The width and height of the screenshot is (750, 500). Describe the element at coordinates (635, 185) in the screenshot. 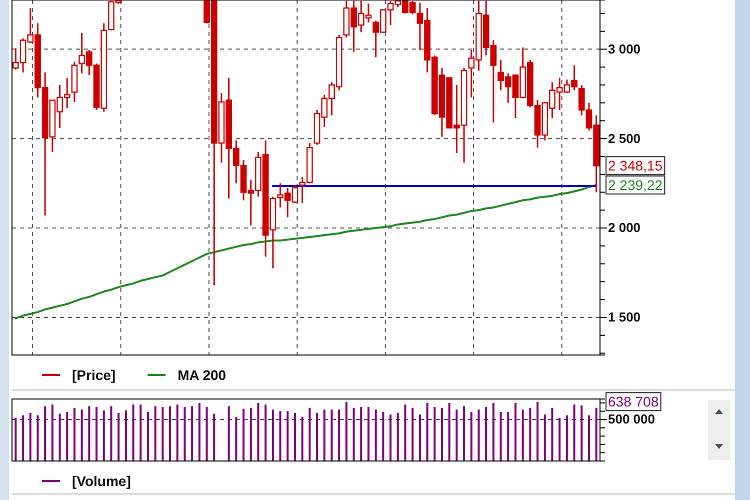

I see `text: 2 239,22` at that location.